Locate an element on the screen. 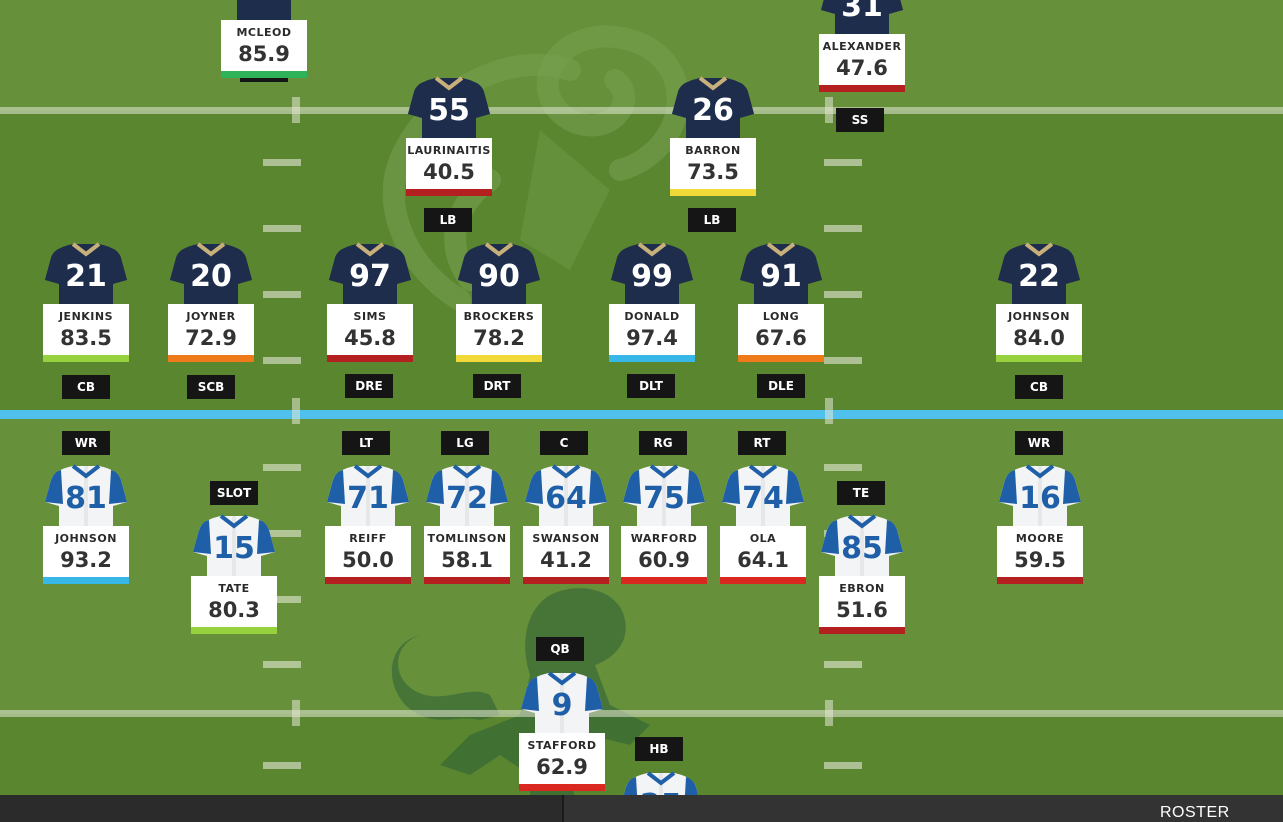 This screenshot has width=1283, height=822. player-name: SWANSON is located at coordinates (566, 538).